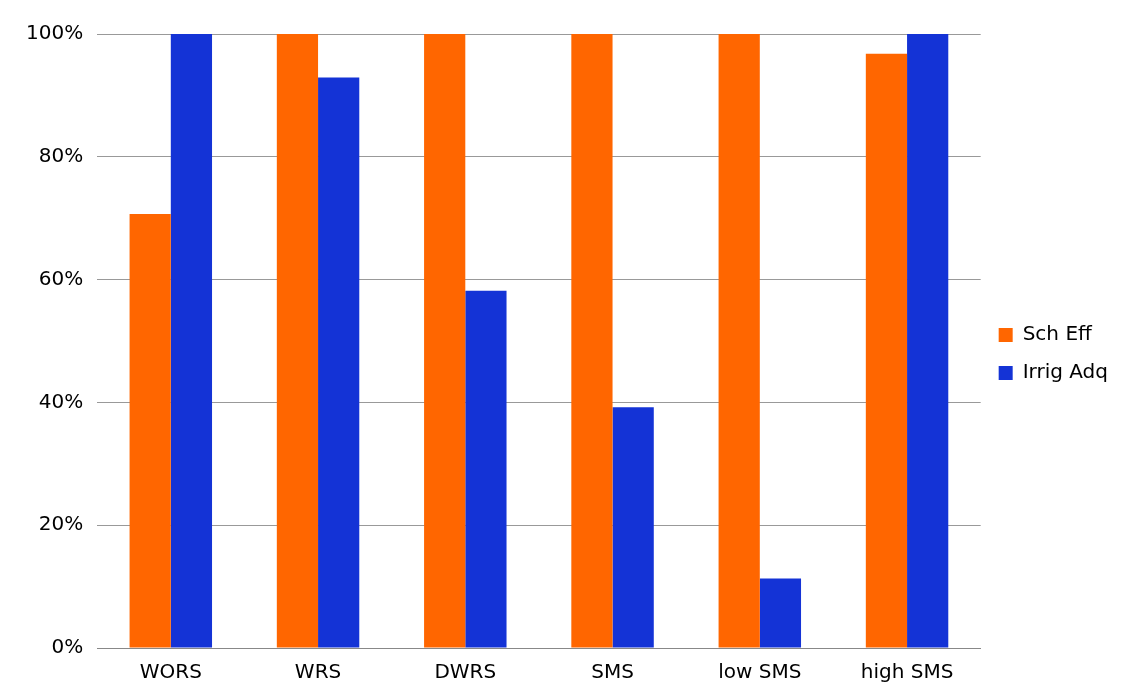 This screenshot has height=698, width=1137. Describe the element at coordinates (61, 277) in the screenshot. I see `y-tick-label: 60%` at that location.